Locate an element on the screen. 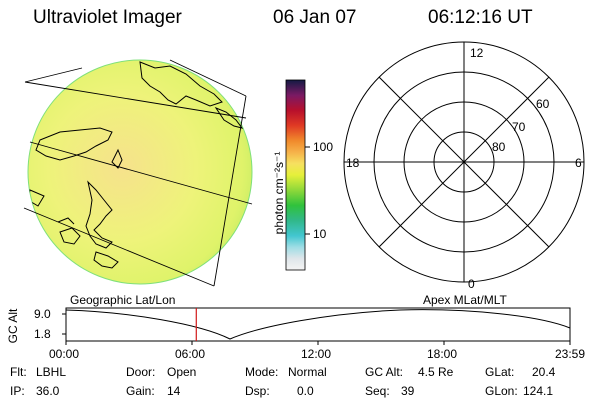 This screenshot has width=600, height=400. mlat-label-70: 70 is located at coordinates (519, 127).